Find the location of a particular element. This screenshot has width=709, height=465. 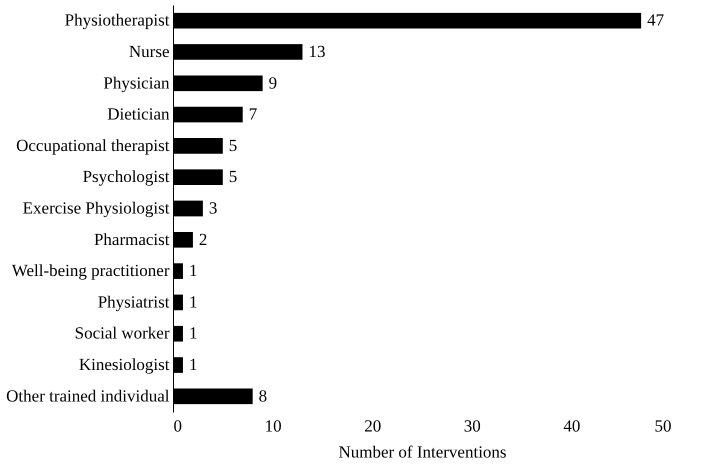

x-tick-label: 20 is located at coordinates (373, 426).